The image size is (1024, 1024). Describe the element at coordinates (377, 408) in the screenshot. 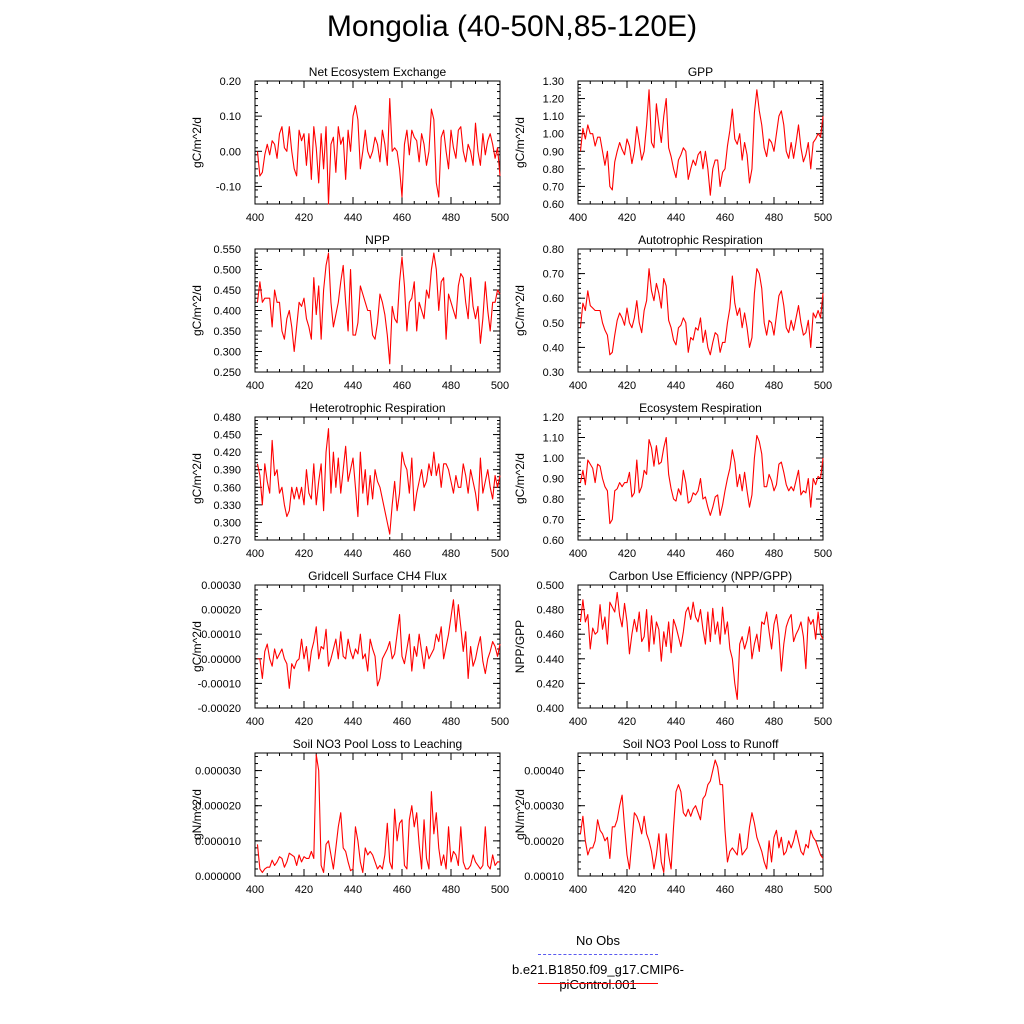

I see `chart-title: Heterotrophic Respiration` at that location.